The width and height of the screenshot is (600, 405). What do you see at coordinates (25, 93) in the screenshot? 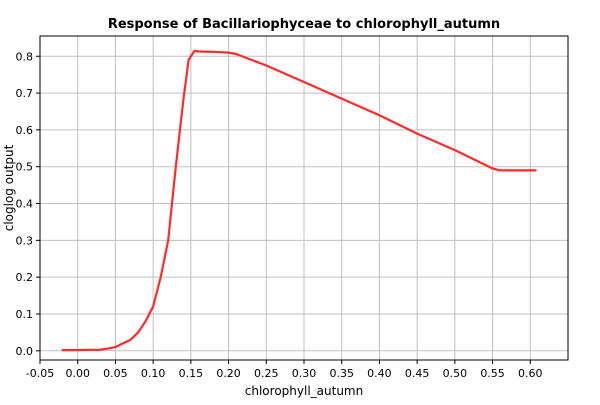
I see `y-tick-label: 0.7` at bounding box center [25, 93].